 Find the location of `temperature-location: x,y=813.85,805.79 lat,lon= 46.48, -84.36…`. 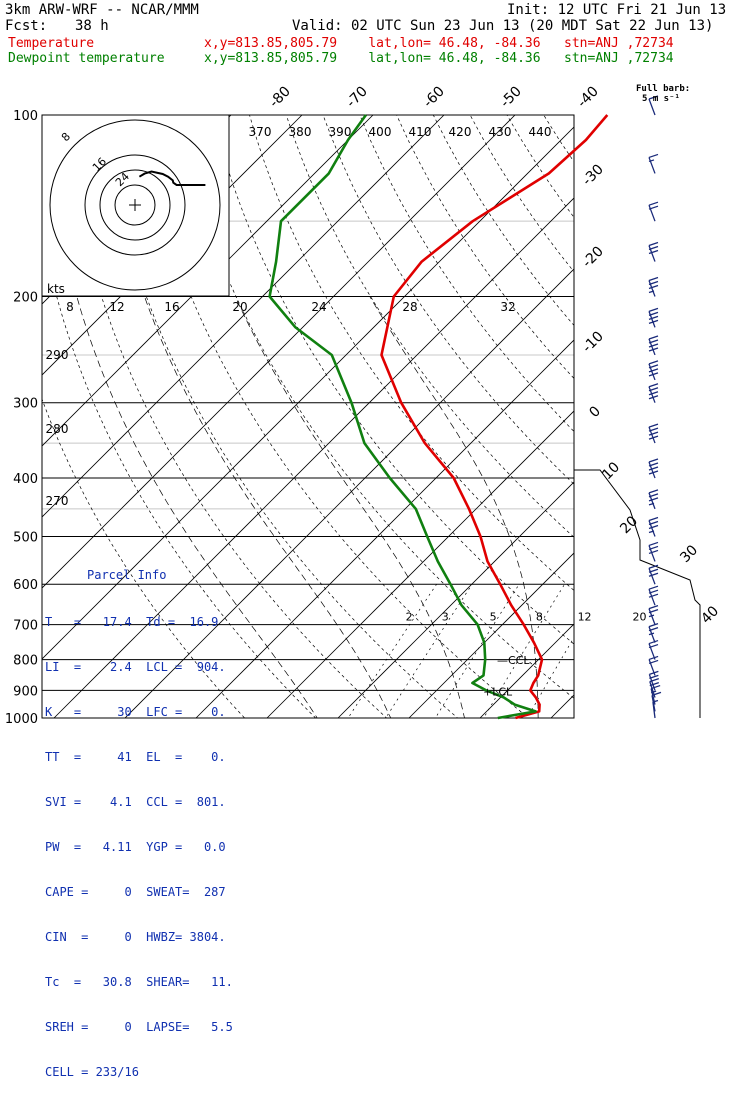

temperature-location: x,y=813.85,805.79 lat,lon= 46.48, -84.36… is located at coordinates (439, 44).